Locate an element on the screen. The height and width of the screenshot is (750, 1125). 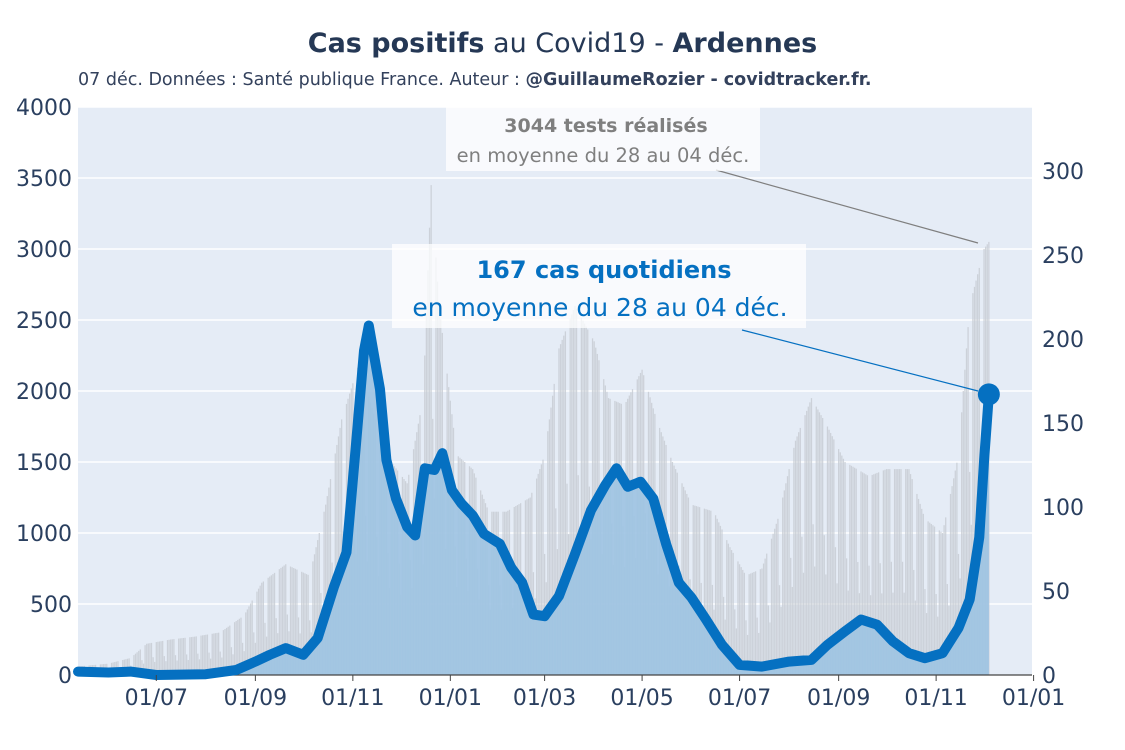
y-left-tick-label: 2000 is located at coordinates (44, 392).